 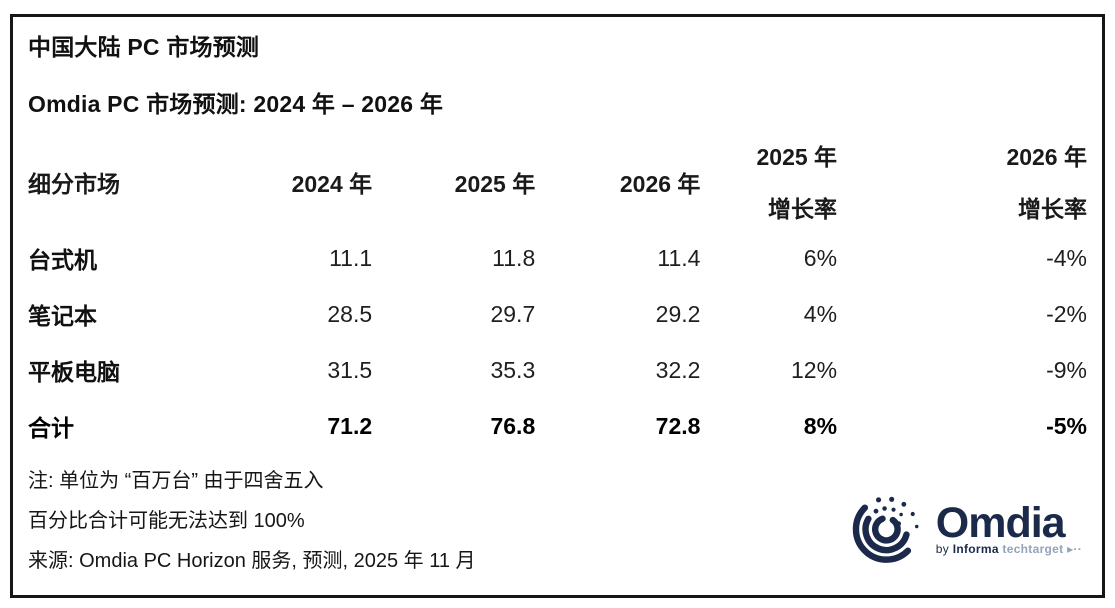 I want to click on table-row: 台式机 11.1 11.8 11.4 6% -4%, so click(x=557, y=258).